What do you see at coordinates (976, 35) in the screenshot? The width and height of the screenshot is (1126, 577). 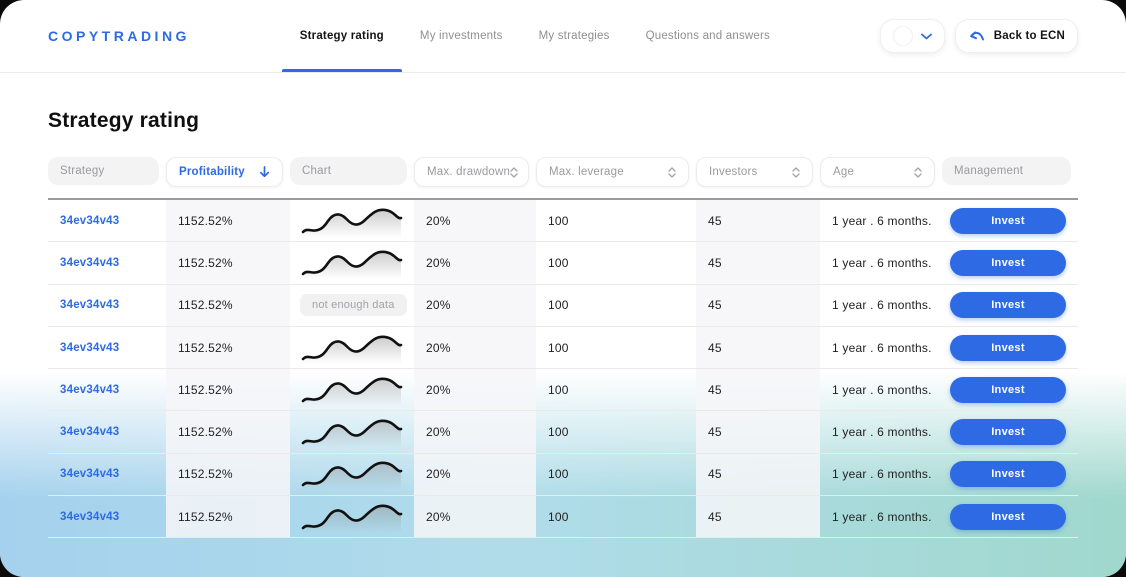 I see `undo-arrow-icon` at bounding box center [976, 35].